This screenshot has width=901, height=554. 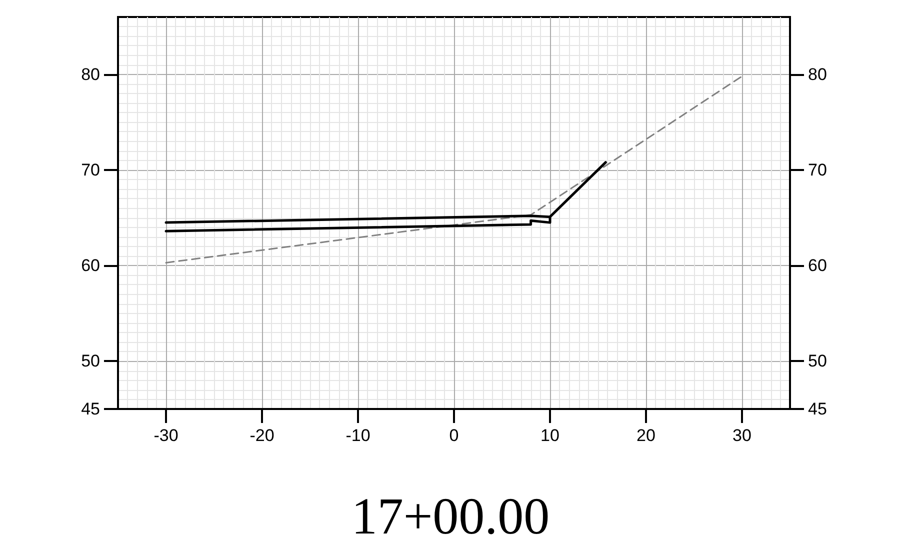 I want to click on y2-tick-label: 80, so click(x=817, y=74).